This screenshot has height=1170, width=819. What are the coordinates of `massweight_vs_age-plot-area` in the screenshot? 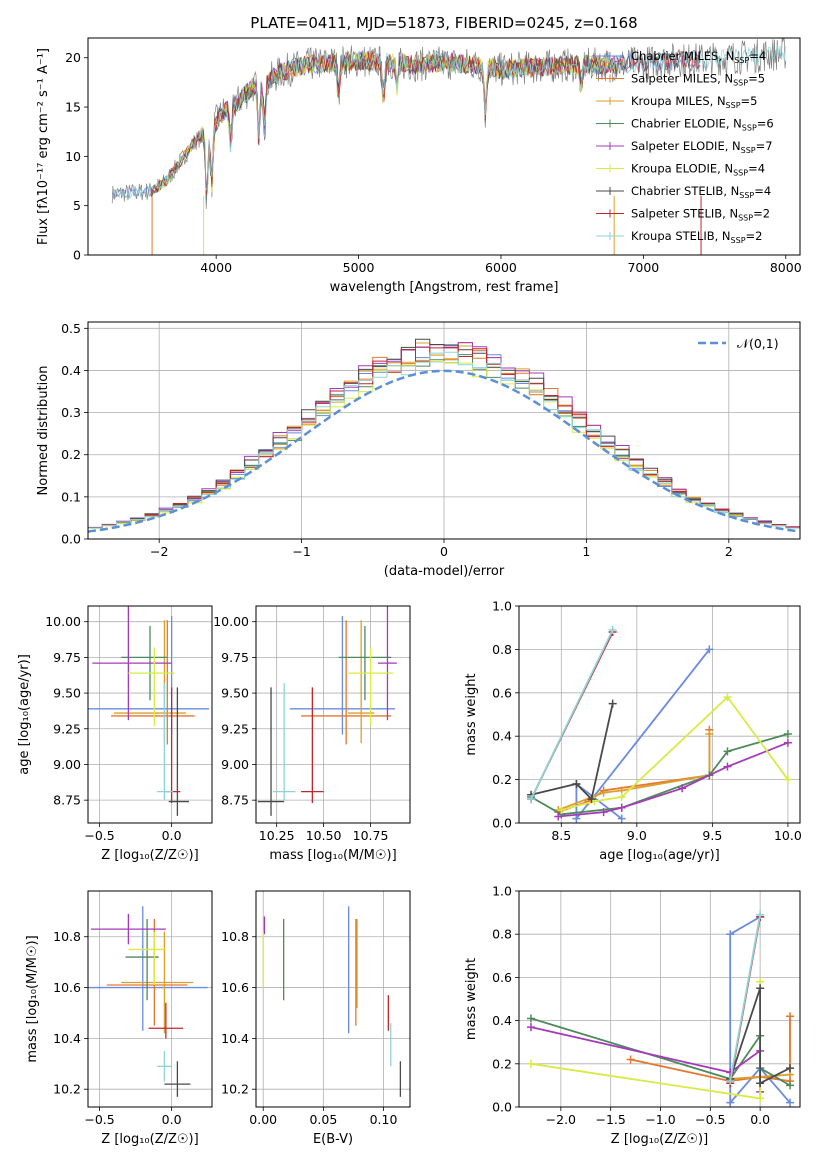 It's located at (659, 724).